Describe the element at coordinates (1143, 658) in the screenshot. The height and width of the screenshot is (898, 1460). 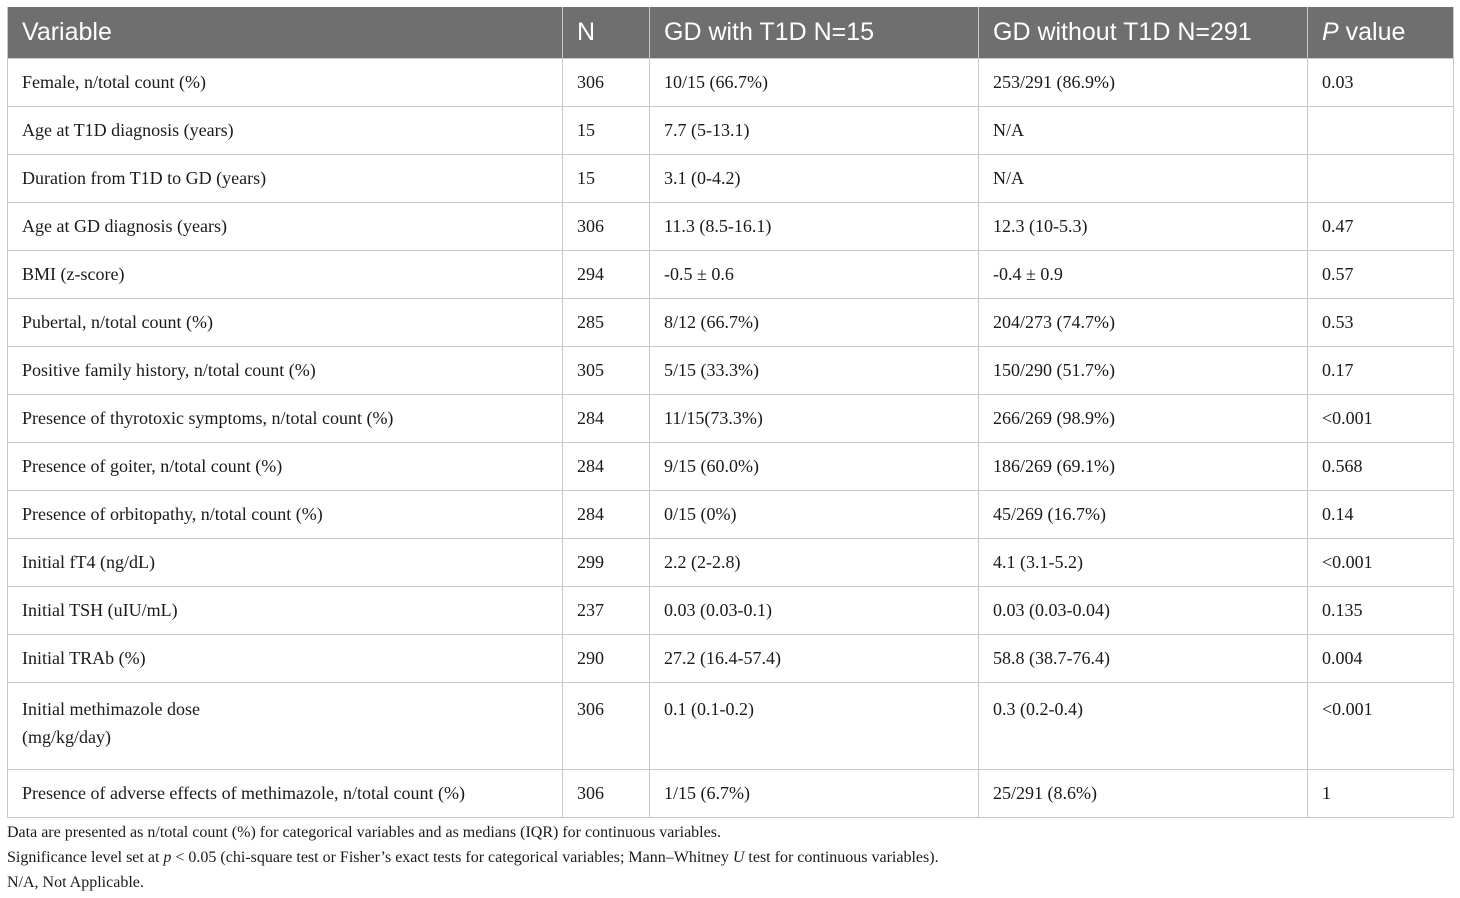
I see `cell-gd-without-t1d: 58.8 (38.7-76.4)` at that location.